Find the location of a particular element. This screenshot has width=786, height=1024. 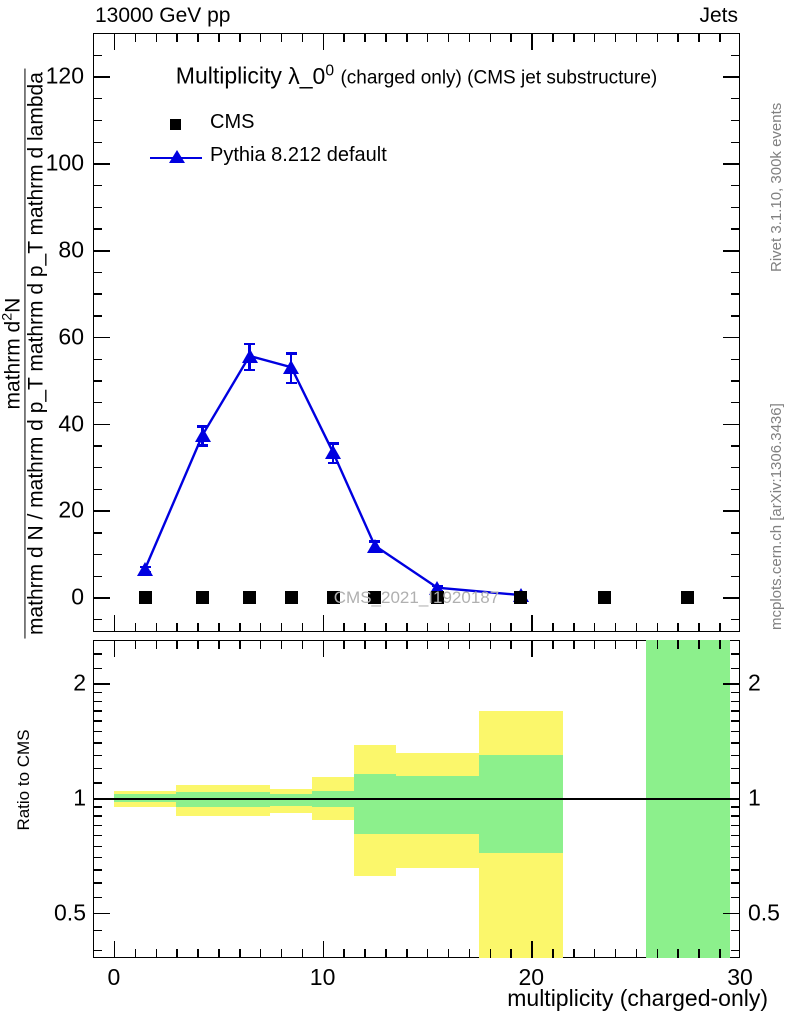

ratio-reference-line is located at coordinates (416, 799).